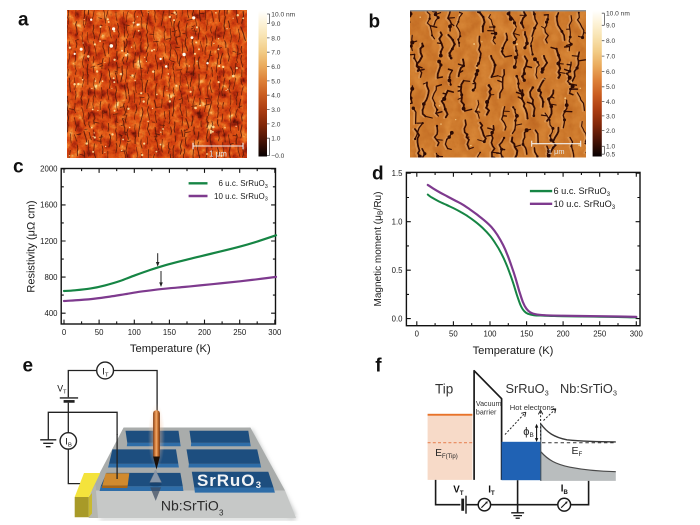 The image size is (700, 525). I want to click on svg-text: 2000, so click(49, 169).